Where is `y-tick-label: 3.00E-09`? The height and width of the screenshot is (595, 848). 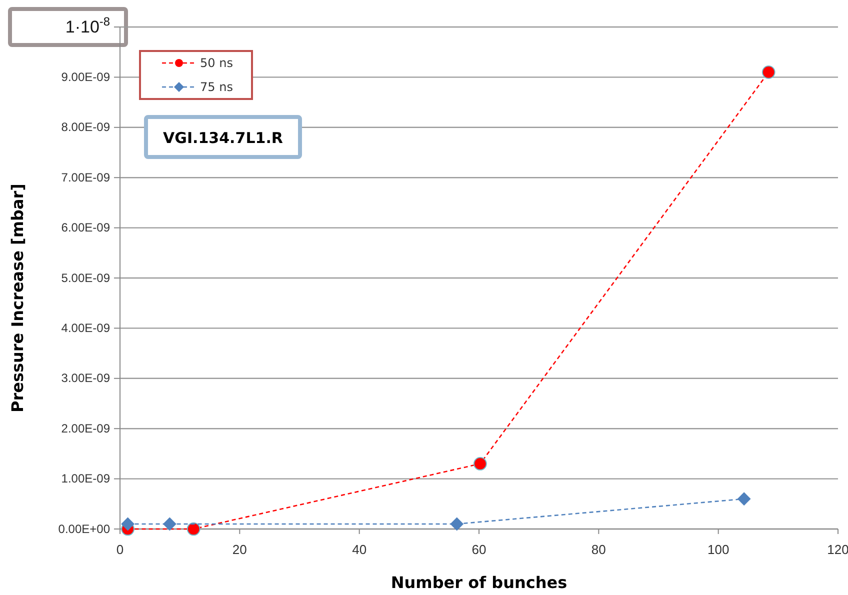
y-tick-label: 3.00E-09 is located at coordinates (85, 378).